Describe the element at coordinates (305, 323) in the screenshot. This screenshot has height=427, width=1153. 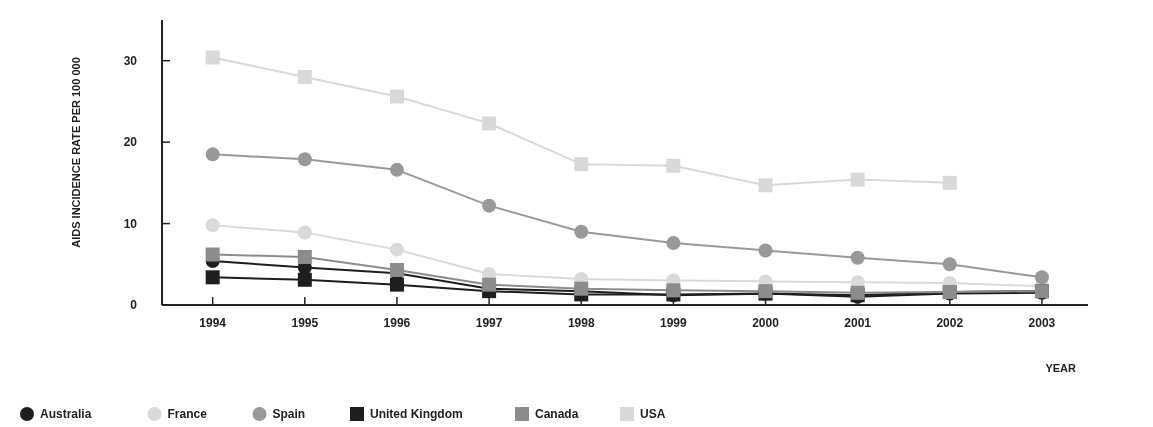
I see `x-tick-label: 1995` at that location.